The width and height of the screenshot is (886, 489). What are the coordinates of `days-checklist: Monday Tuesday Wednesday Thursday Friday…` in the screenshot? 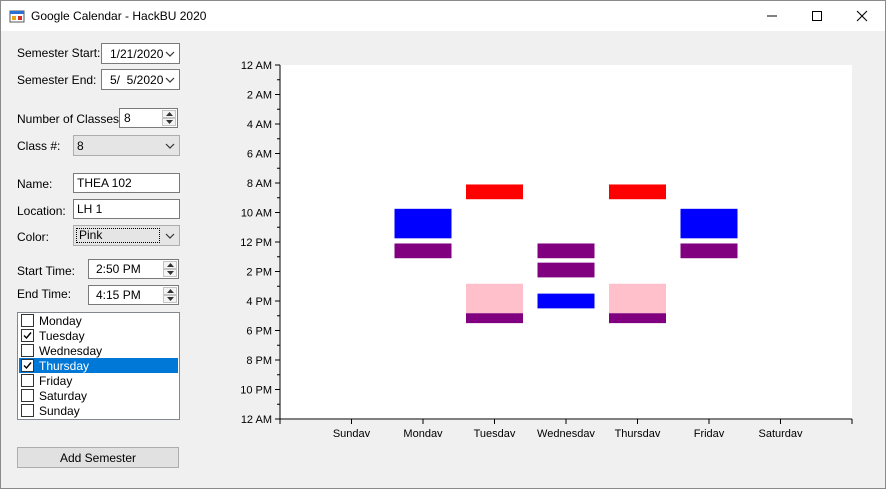 It's located at (98, 366).